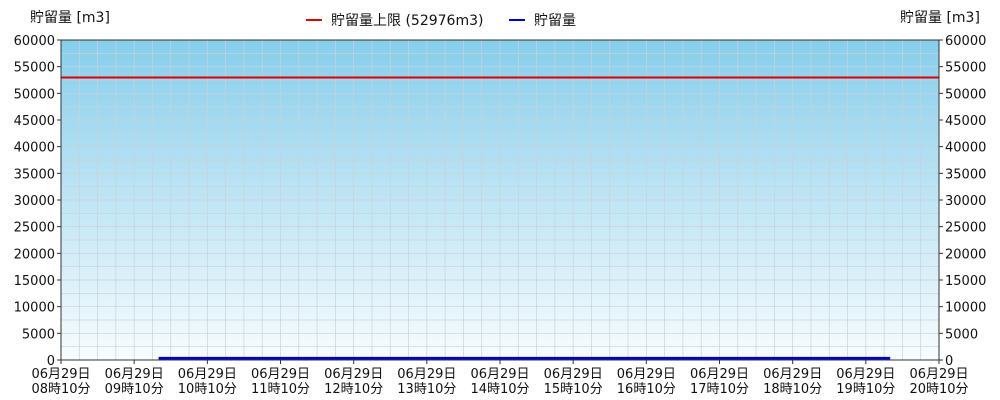 Image resolution: width=1000 pixels, height=400 pixels. Describe the element at coordinates (426, 389) in the screenshot. I see `x-tick-label-time: 13時10分` at that location.